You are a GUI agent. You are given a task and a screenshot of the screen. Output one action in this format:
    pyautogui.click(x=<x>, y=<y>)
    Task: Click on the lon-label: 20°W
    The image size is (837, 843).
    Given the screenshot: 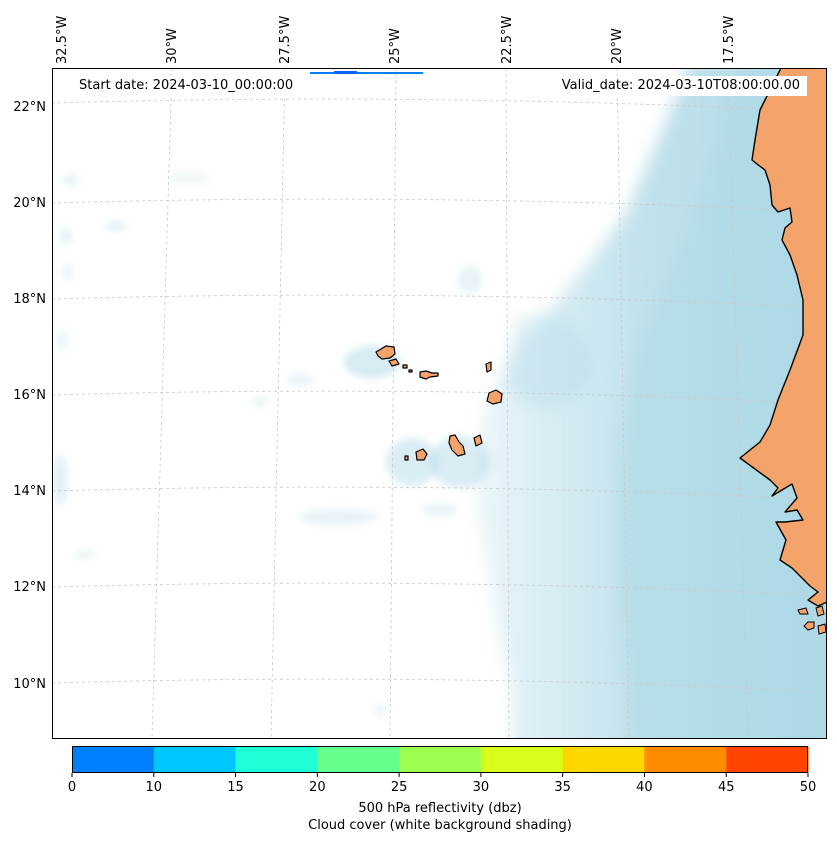 What is the action you would take?
    pyautogui.click(x=617, y=46)
    